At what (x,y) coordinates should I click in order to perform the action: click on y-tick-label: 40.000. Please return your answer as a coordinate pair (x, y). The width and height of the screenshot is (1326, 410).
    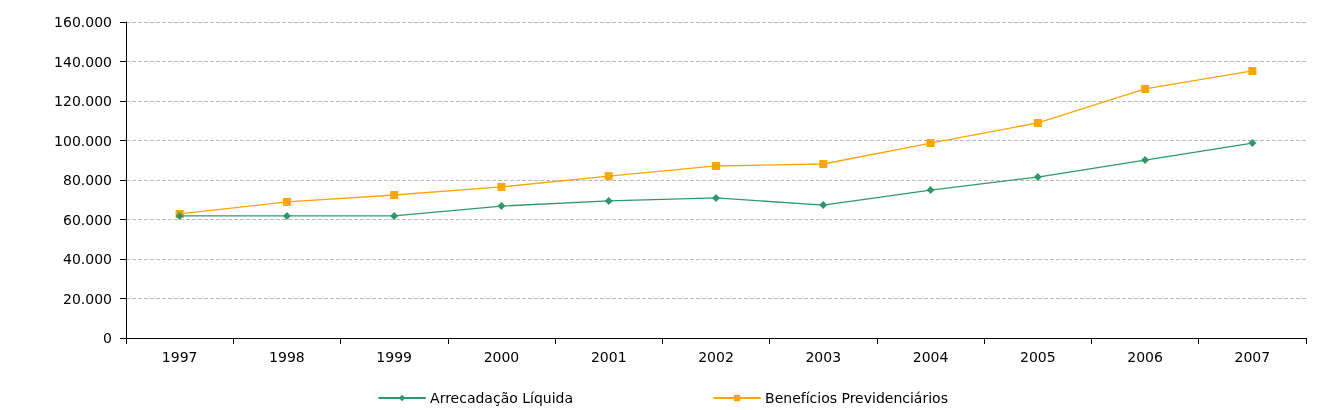
    Looking at the image, I should click on (87, 259).